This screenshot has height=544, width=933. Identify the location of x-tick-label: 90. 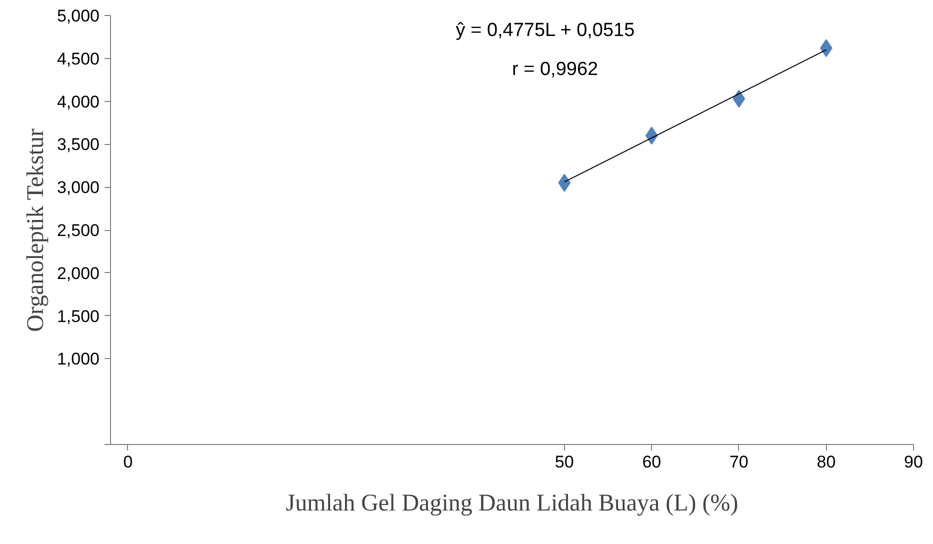
(913, 462).